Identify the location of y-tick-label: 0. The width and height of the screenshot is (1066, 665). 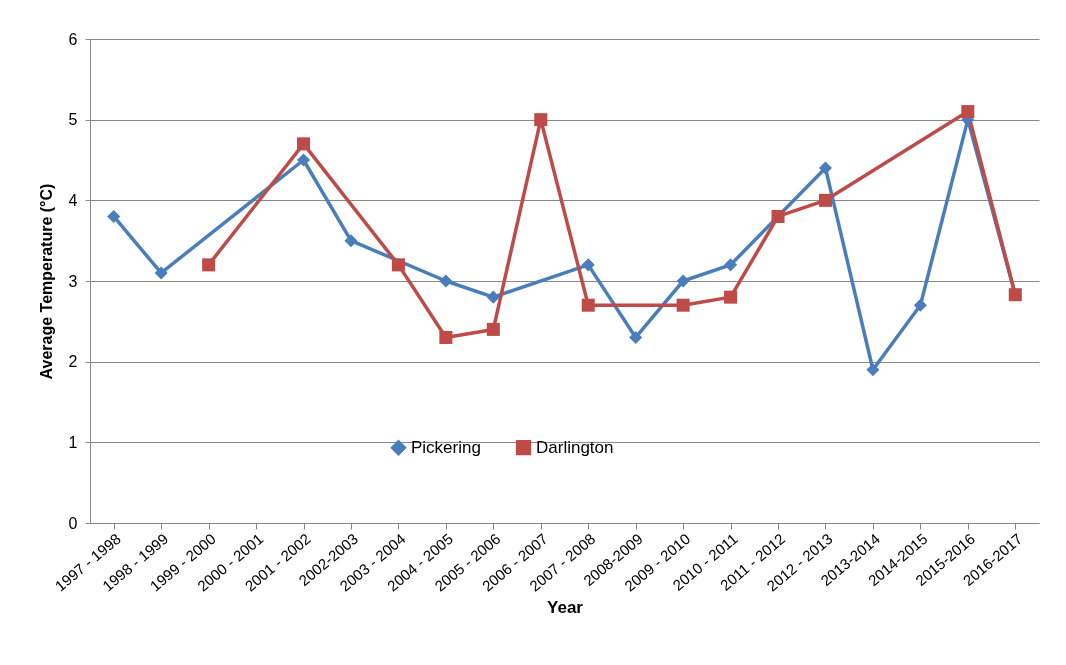
(73, 523).